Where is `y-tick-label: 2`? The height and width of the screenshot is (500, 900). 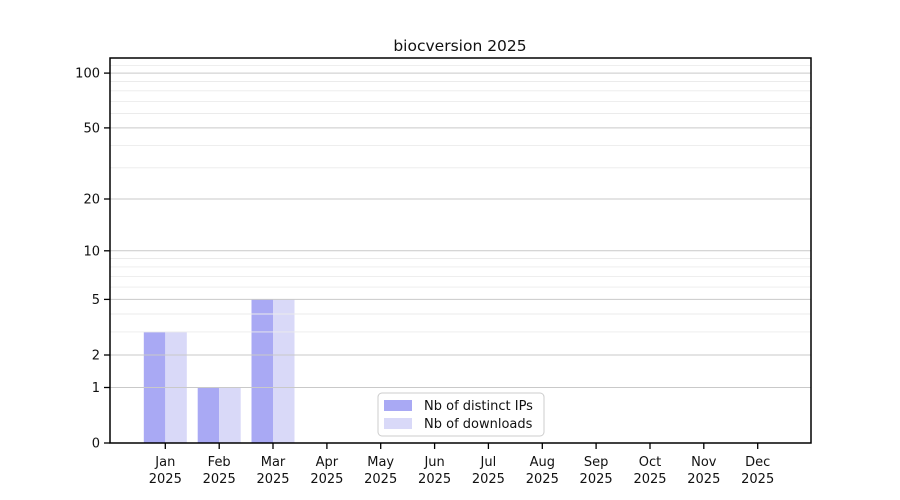
y-tick-label: 2 is located at coordinates (96, 356).